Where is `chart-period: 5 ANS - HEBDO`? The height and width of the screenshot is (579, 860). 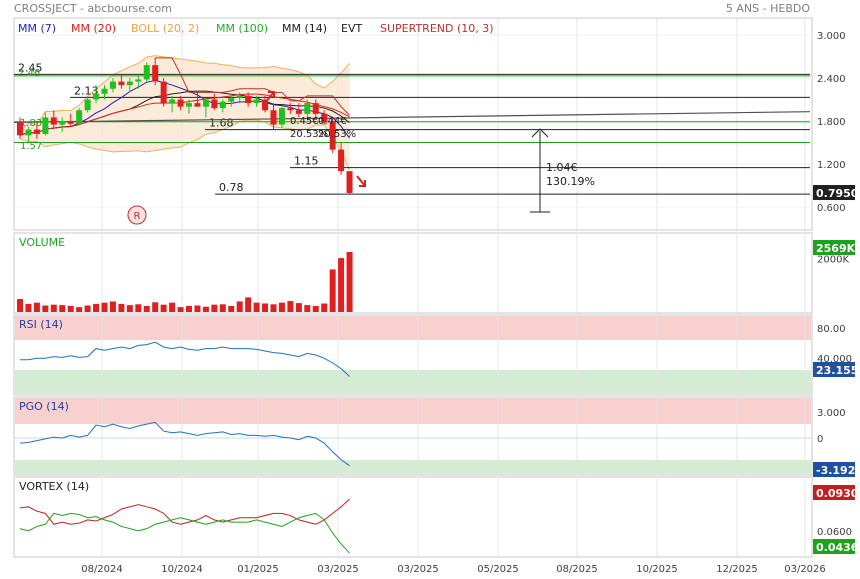
chart-period: 5 ANS - HEBDO is located at coordinates (768, 8).